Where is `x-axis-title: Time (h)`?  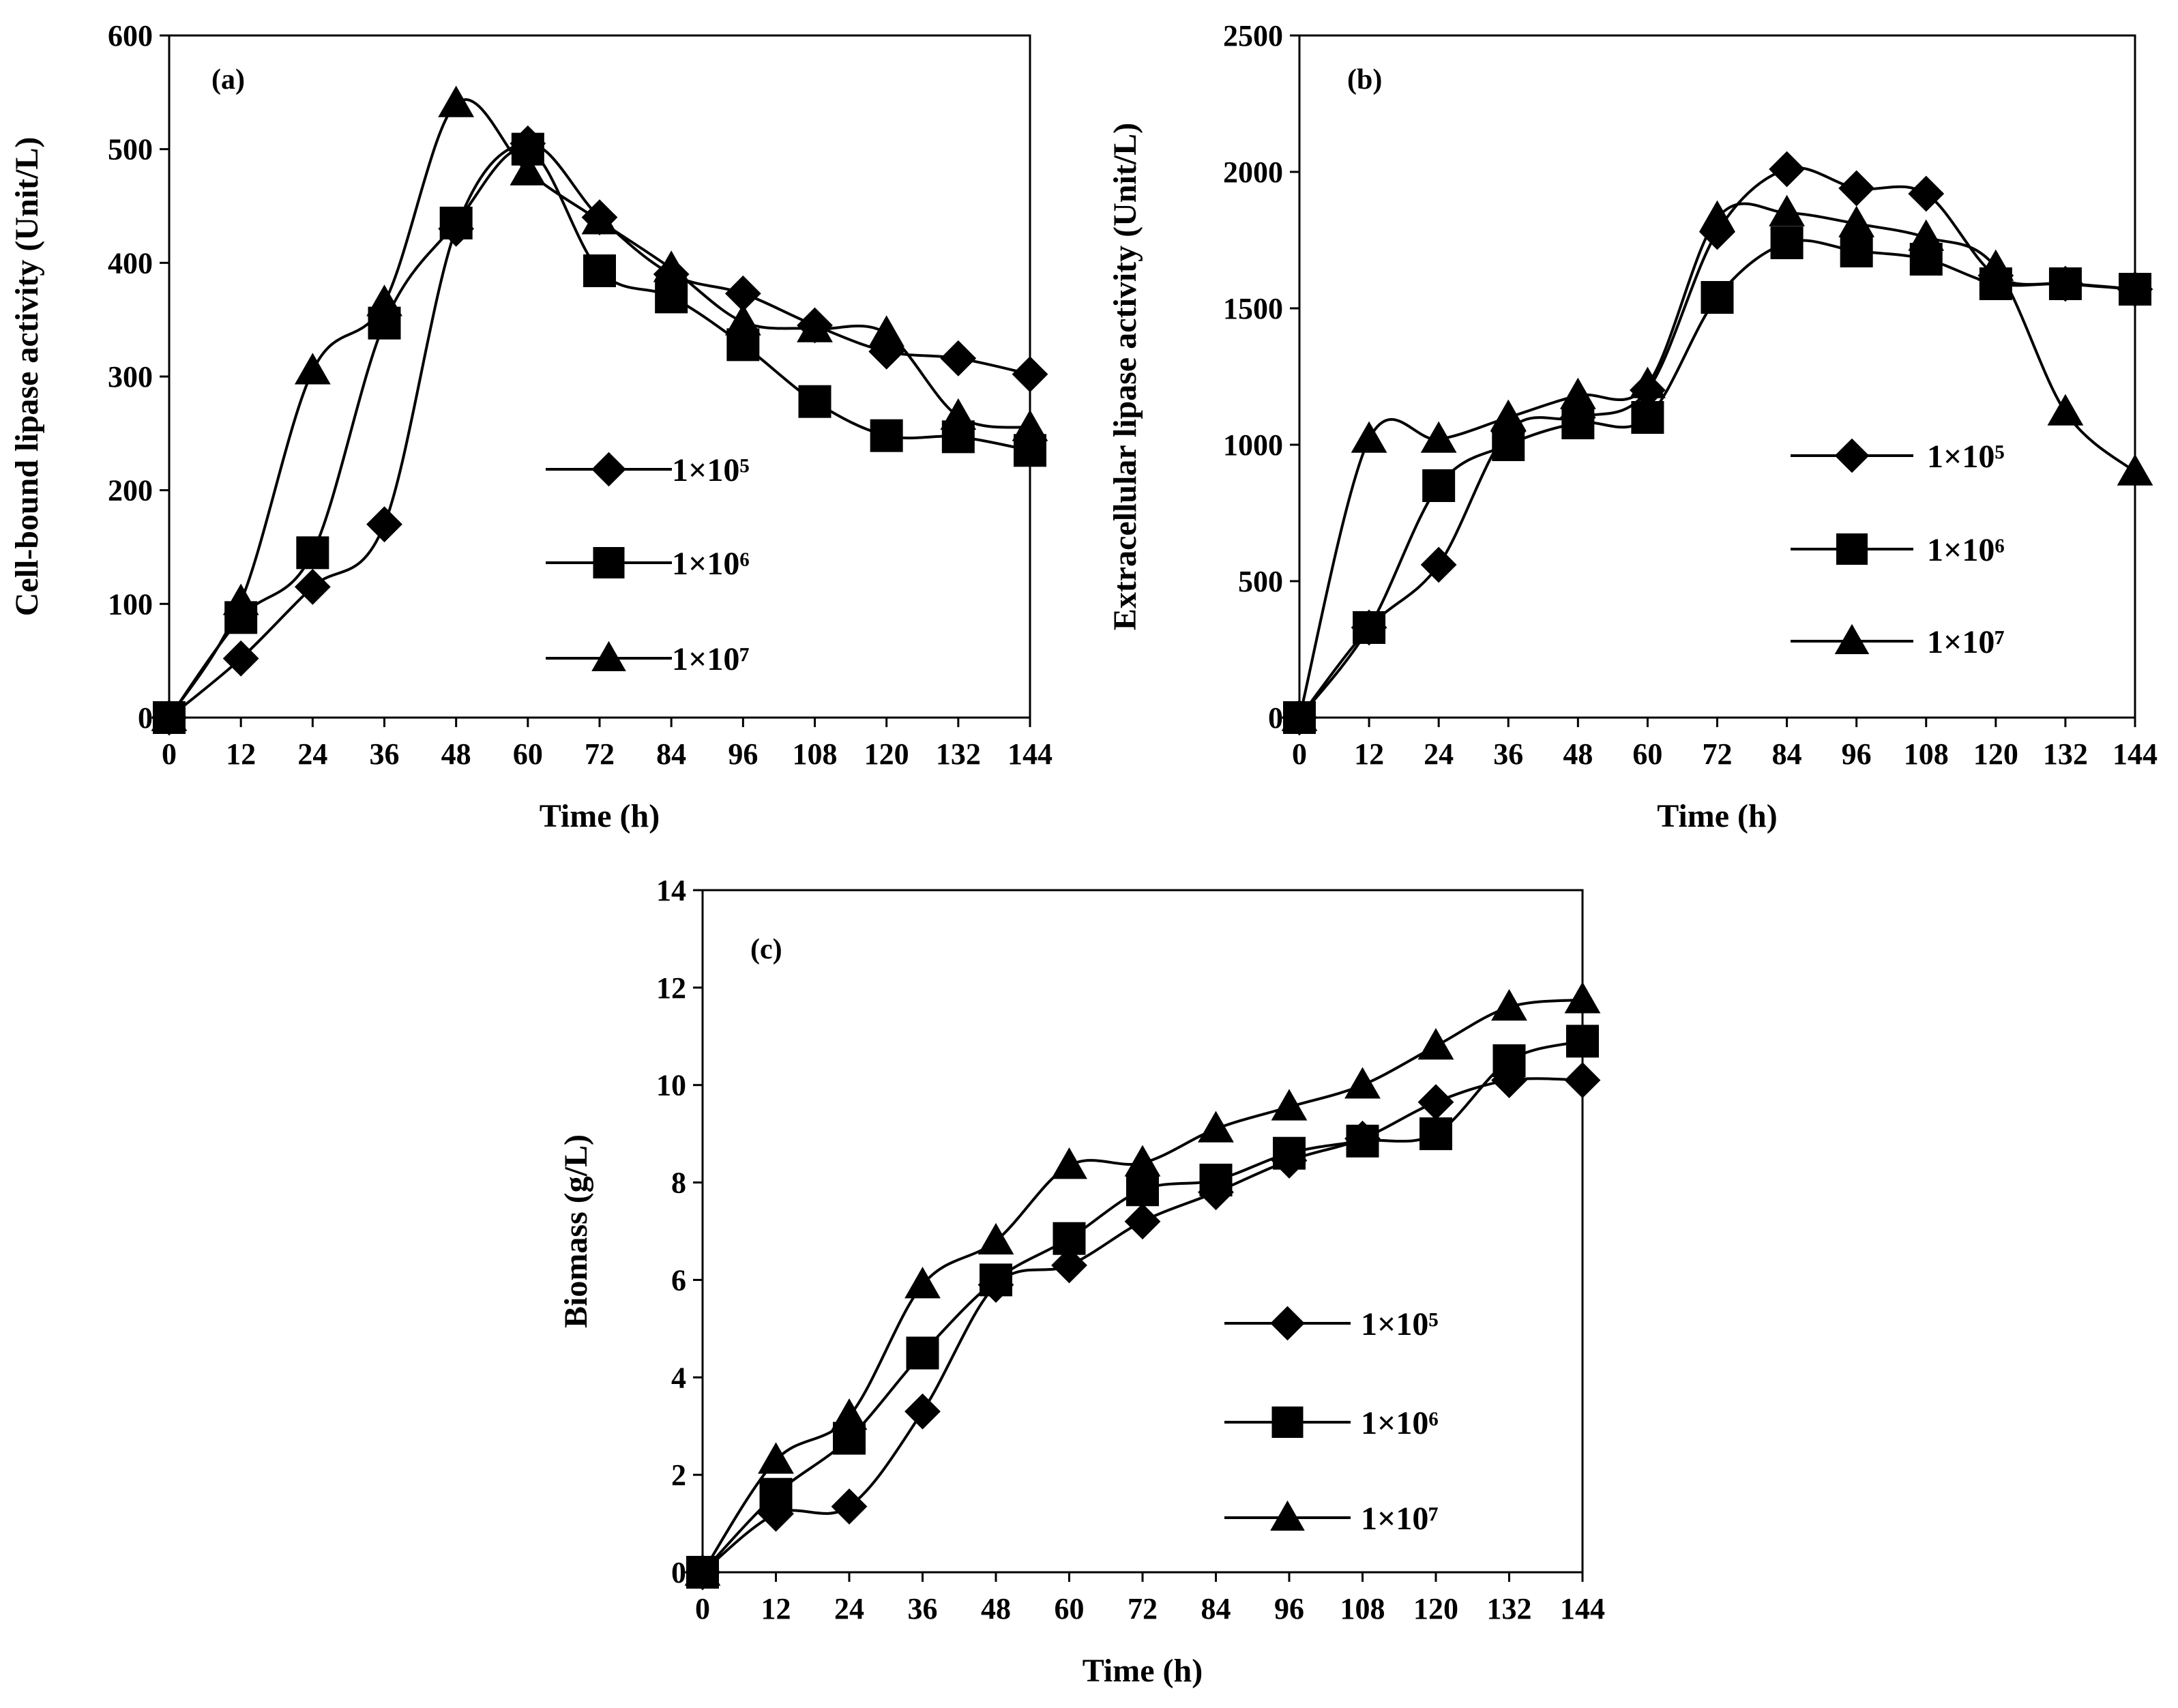
x-axis-title: Time (h) is located at coordinates (1143, 1671).